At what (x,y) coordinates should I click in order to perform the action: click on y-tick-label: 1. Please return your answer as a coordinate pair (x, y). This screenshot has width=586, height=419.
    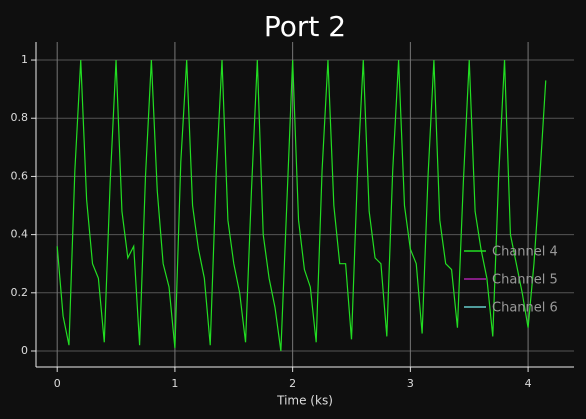
    Looking at the image, I should click on (24, 59).